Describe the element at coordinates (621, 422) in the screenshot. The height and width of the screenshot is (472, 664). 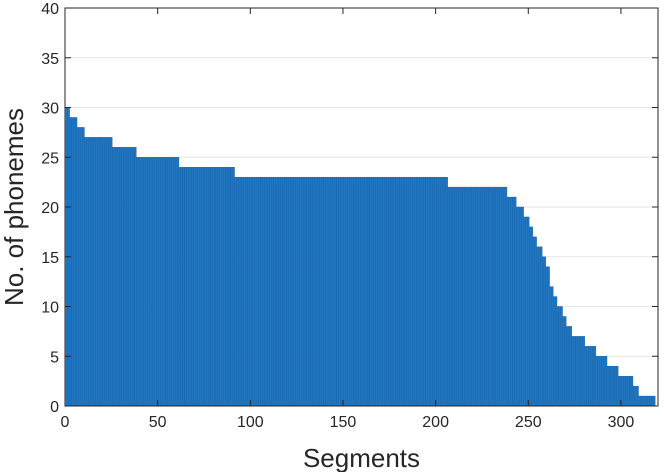
I see `x-tick-label: 300` at that location.